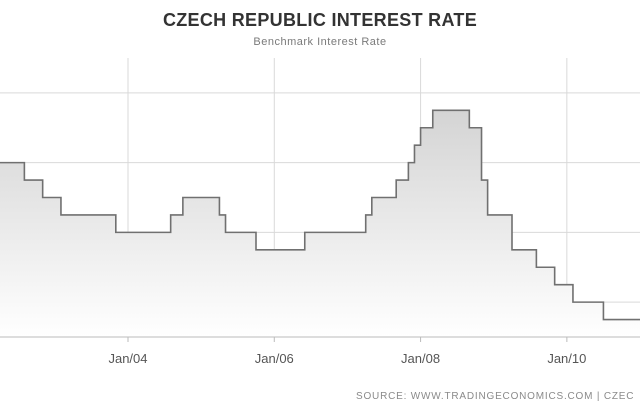 The height and width of the screenshot is (420, 640). I want to click on x-tick-label: Jan/06, so click(274, 358).